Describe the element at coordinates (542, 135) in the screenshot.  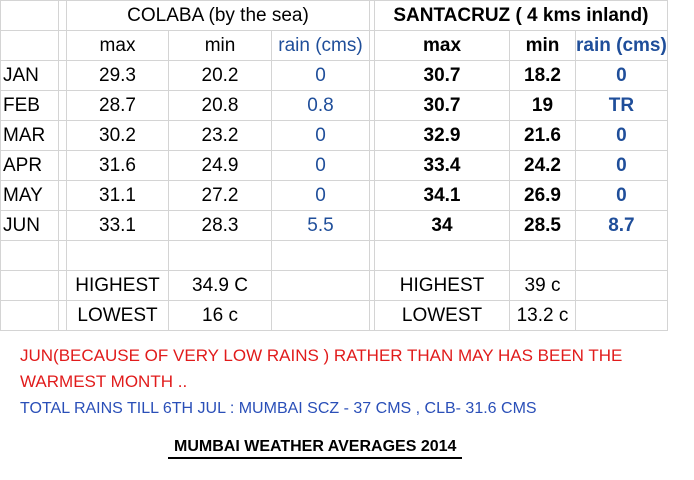
I see `santacruz-min: 21.6` at that location.